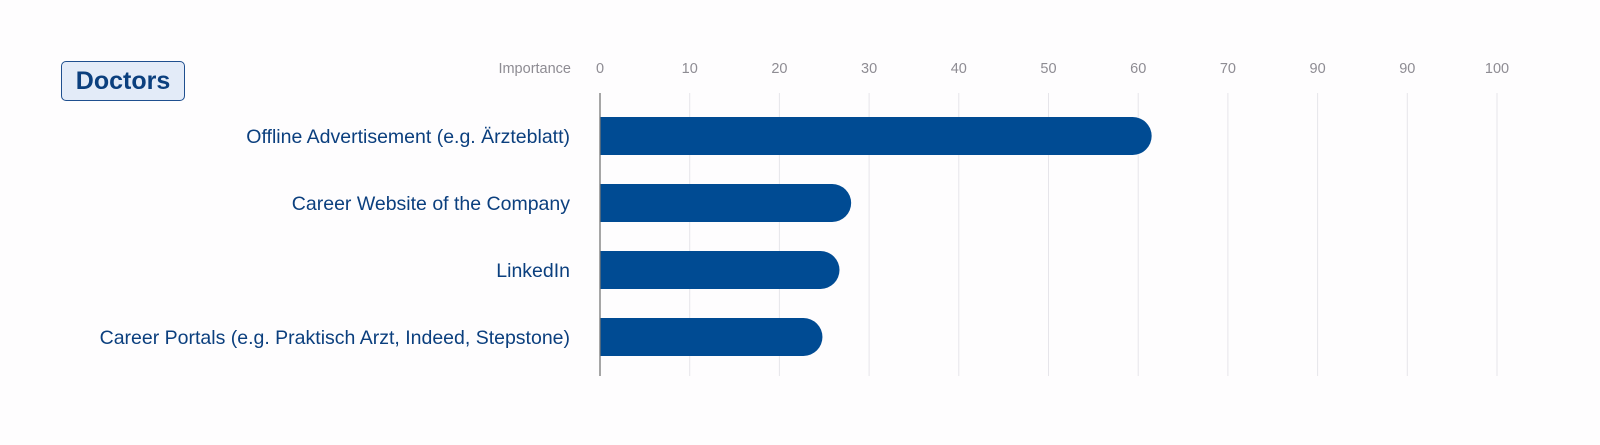  I want to click on x-tick-label-10: 100, so click(1497, 69).